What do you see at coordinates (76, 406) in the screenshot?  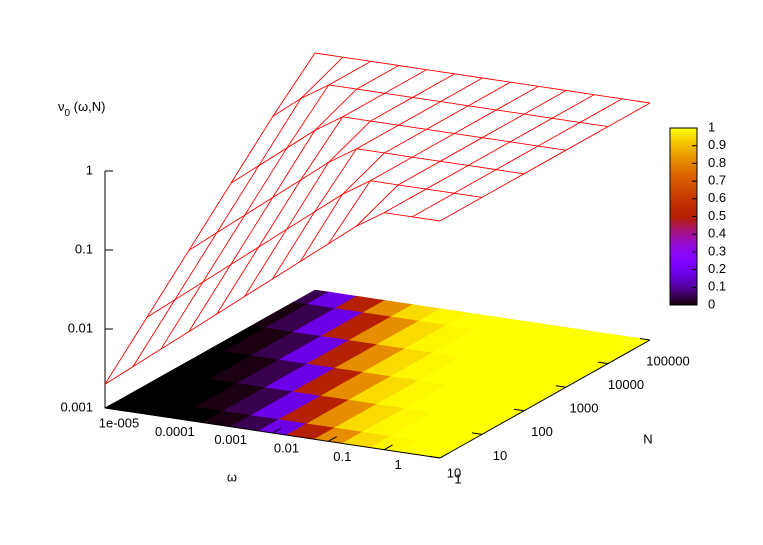 I see `z-tick-label: 0.001` at bounding box center [76, 406].